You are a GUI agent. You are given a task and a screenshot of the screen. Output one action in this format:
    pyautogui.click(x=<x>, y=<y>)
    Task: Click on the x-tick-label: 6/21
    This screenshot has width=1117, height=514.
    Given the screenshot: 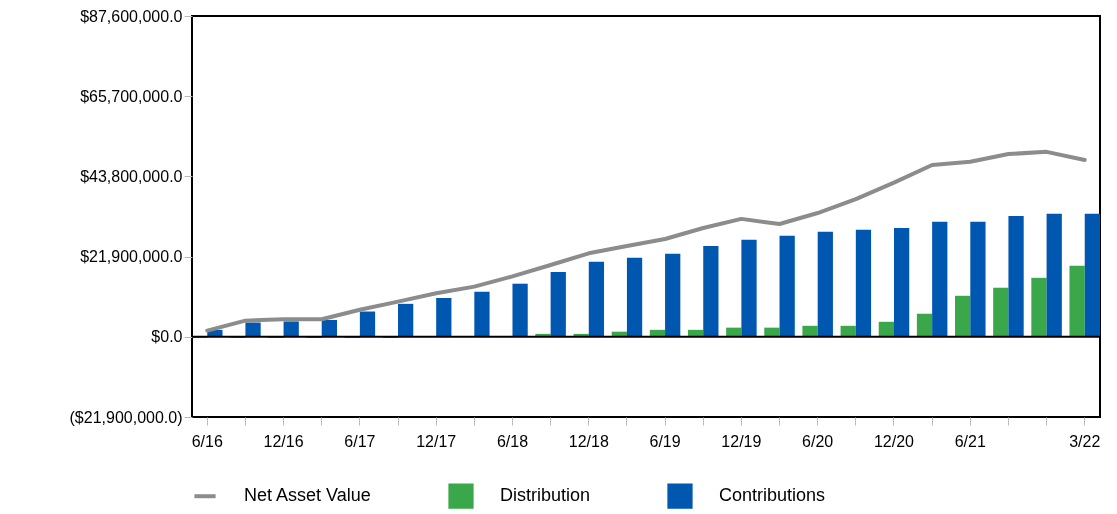 What is the action you would take?
    pyautogui.click(x=970, y=441)
    